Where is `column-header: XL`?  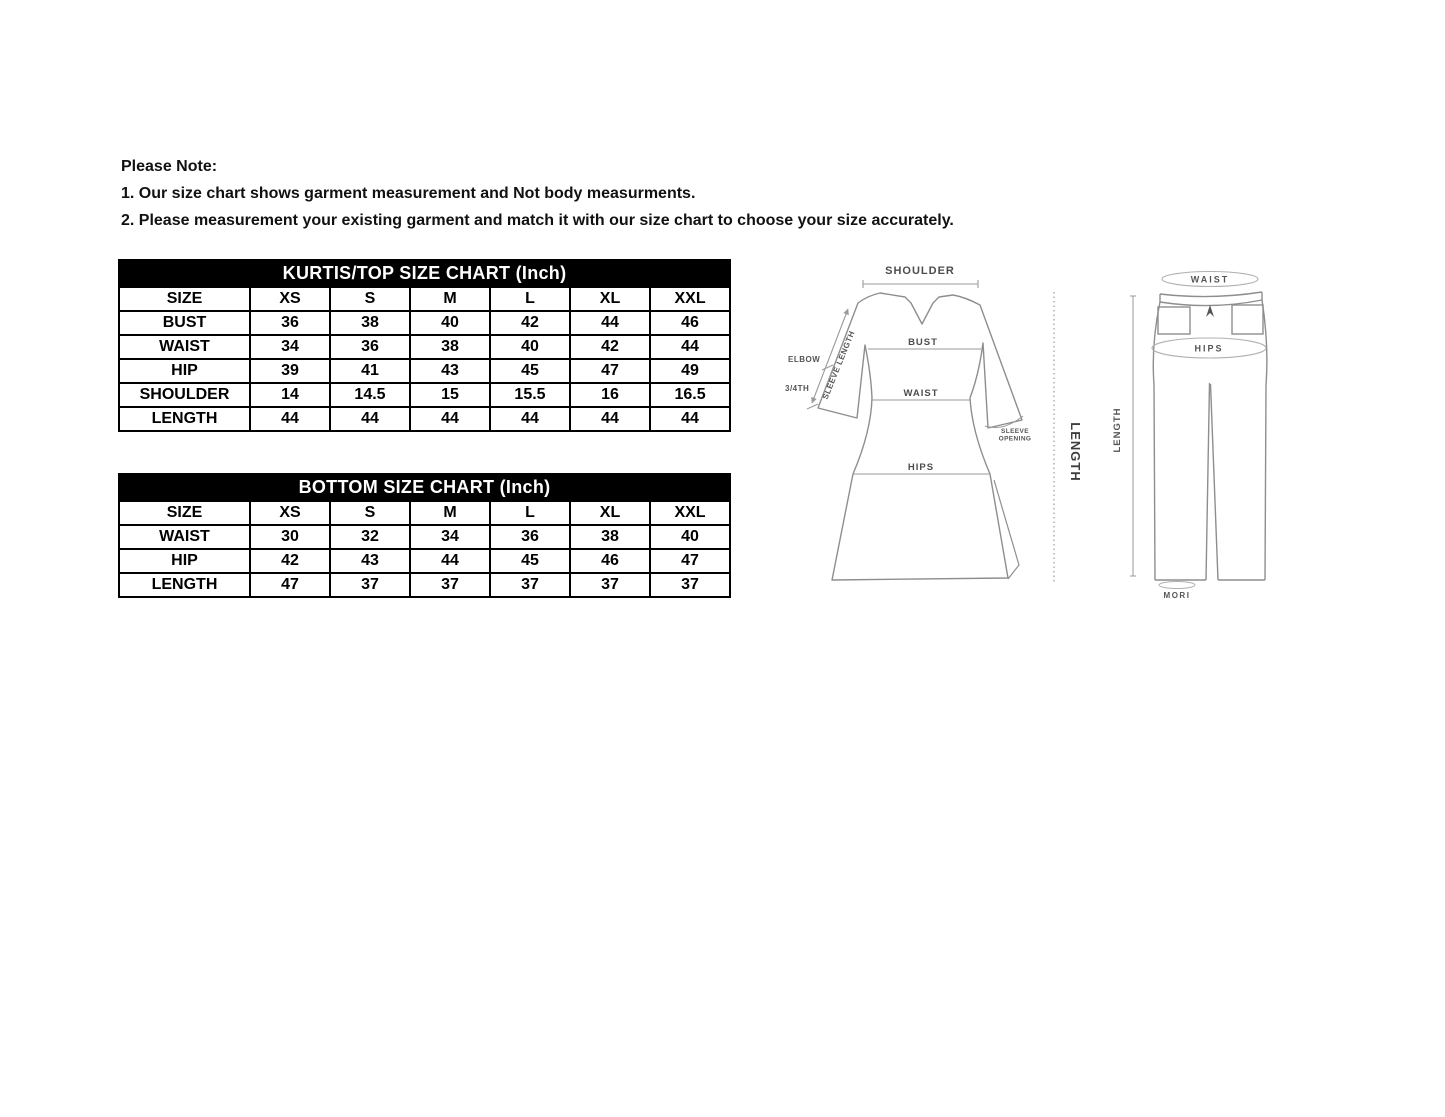
column-header: XL is located at coordinates (610, 513).